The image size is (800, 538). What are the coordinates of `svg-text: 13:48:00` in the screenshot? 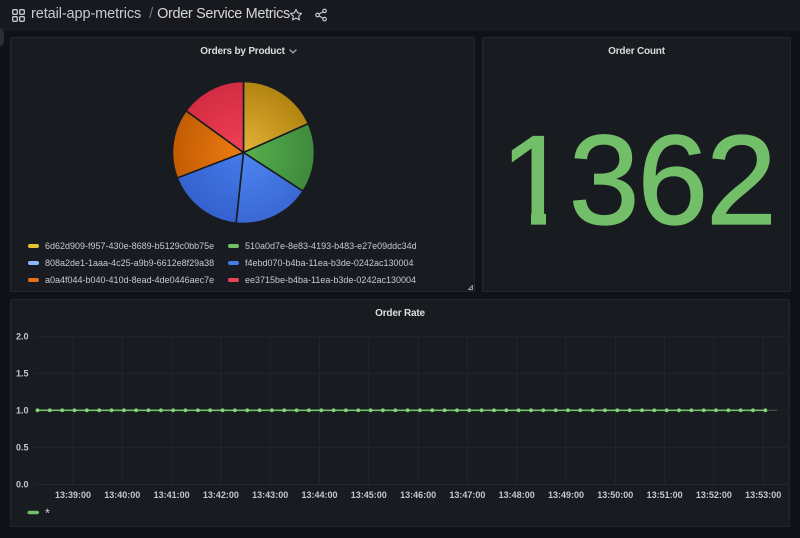 It's located at (517, 495).